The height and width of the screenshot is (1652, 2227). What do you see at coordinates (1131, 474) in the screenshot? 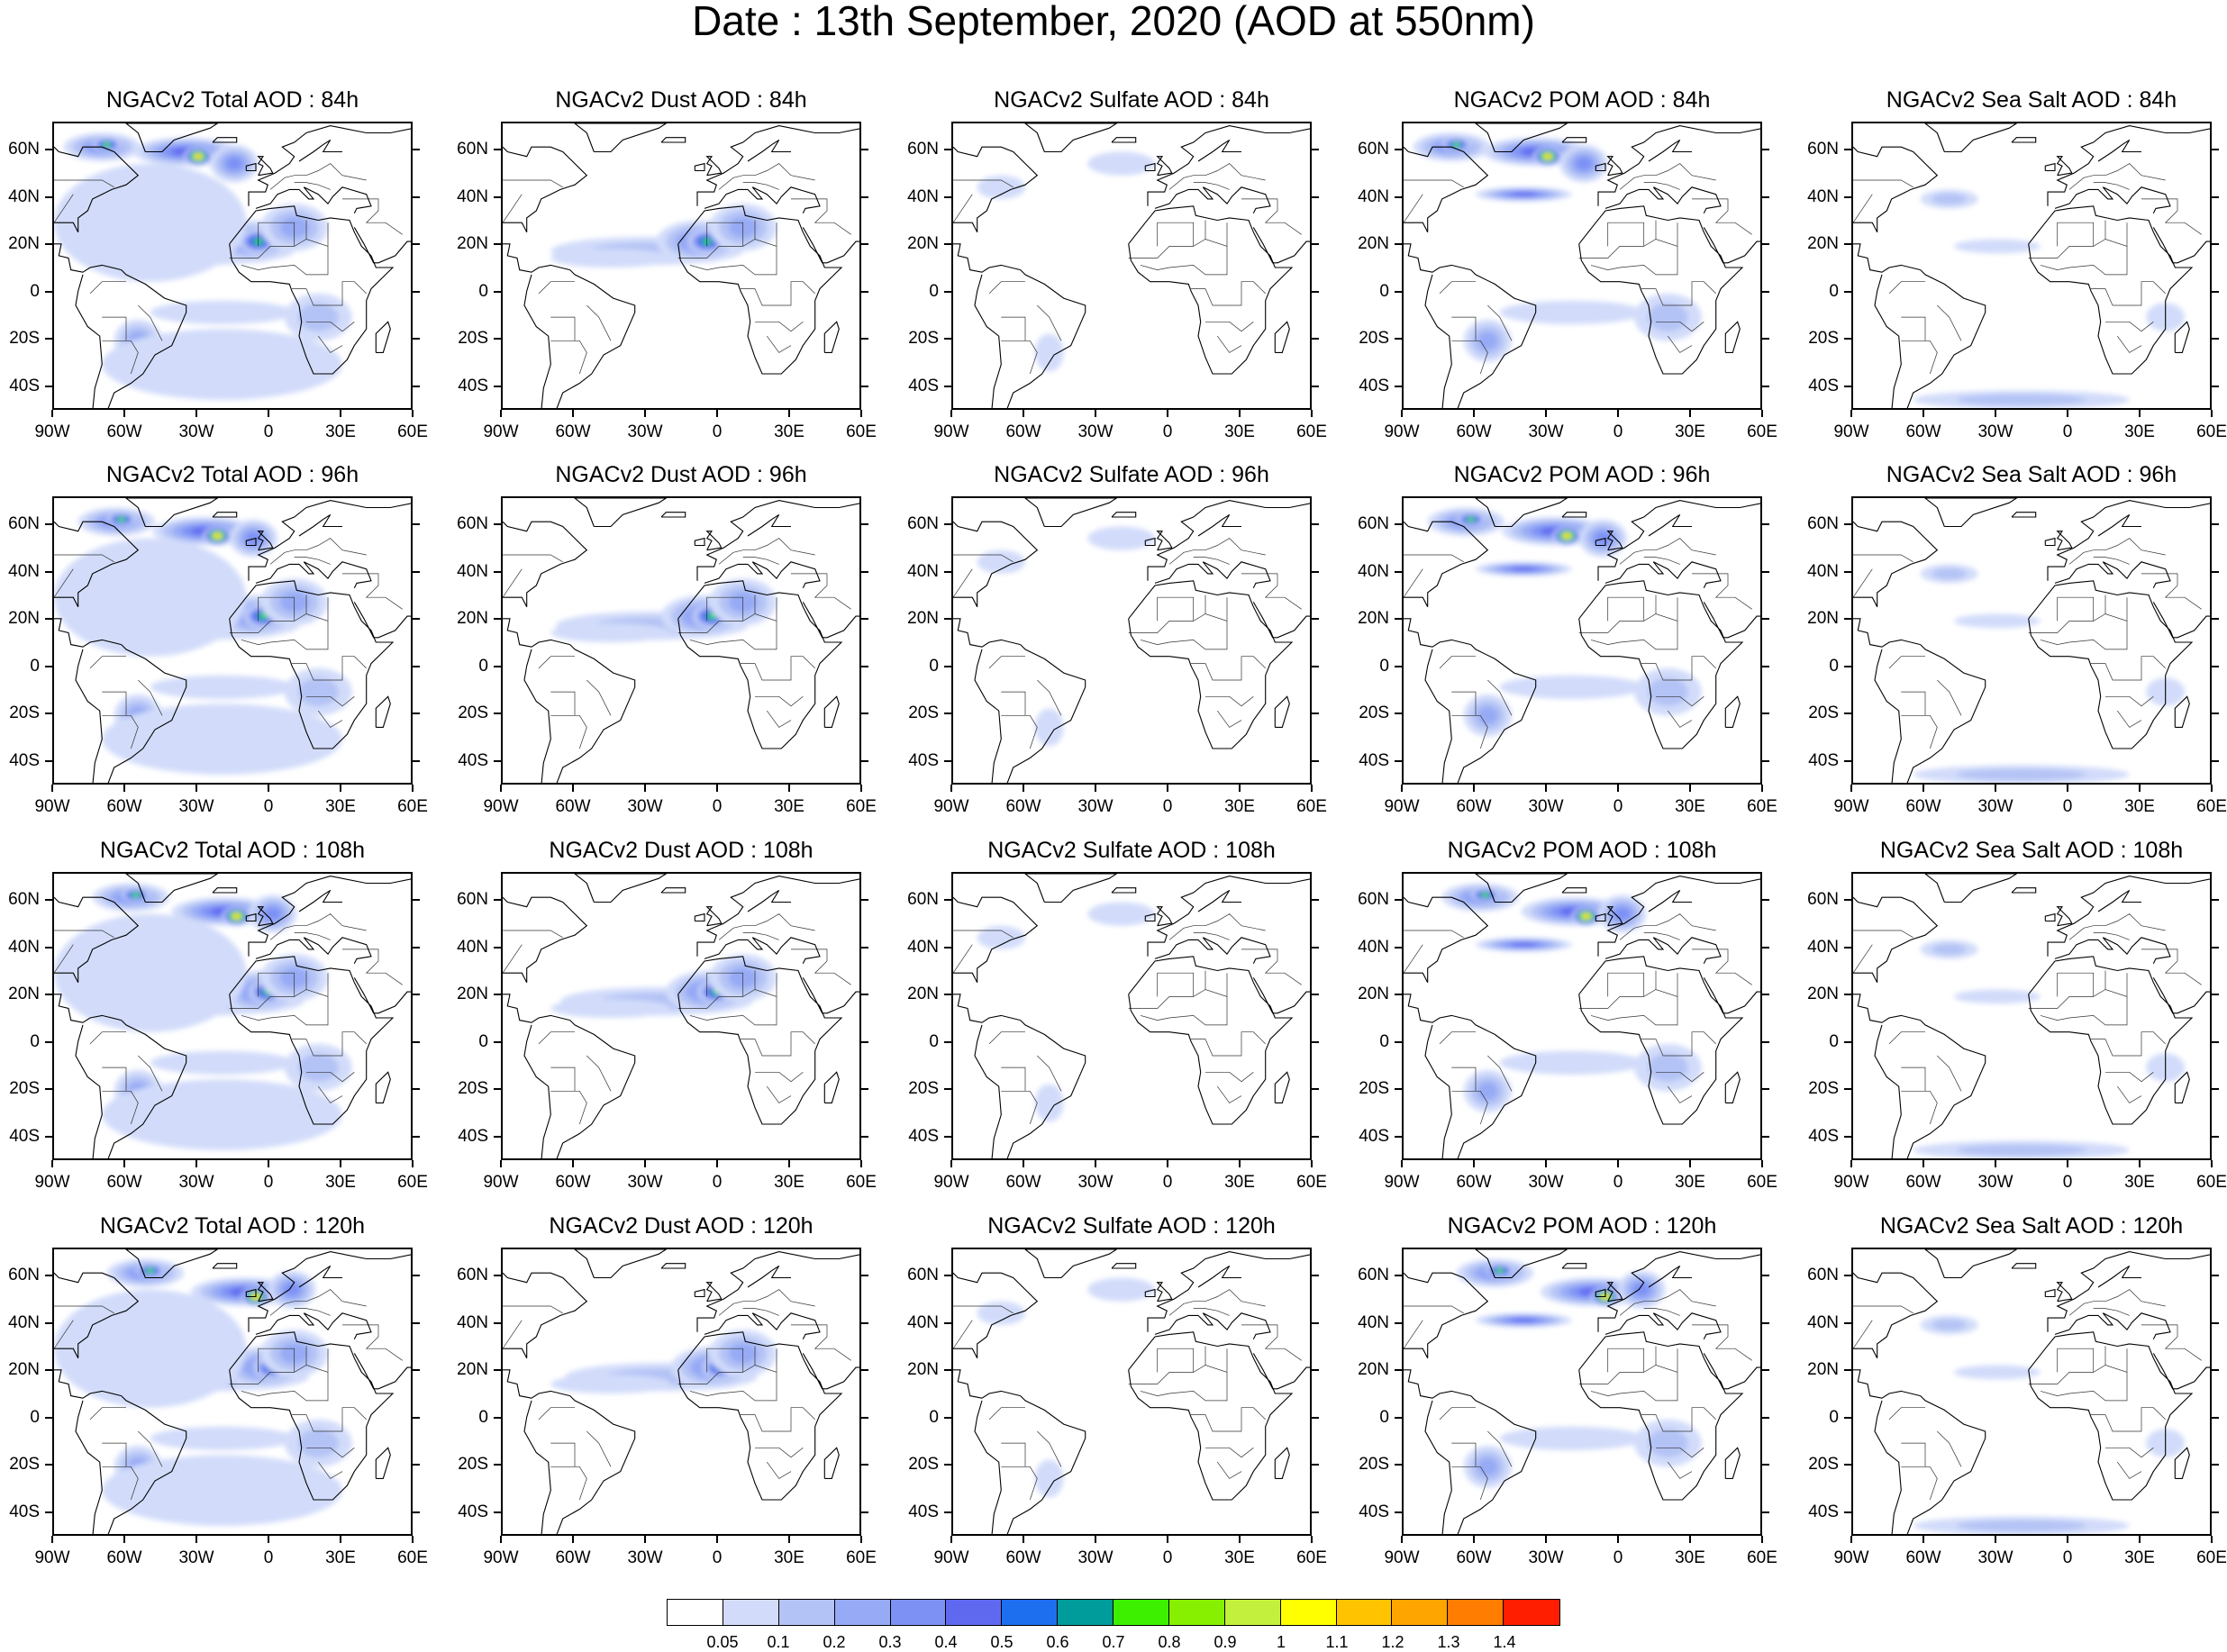
I see `panel-title: NGACv2 Sulfate AOD : 96h` at bounding box center [1131, 474].